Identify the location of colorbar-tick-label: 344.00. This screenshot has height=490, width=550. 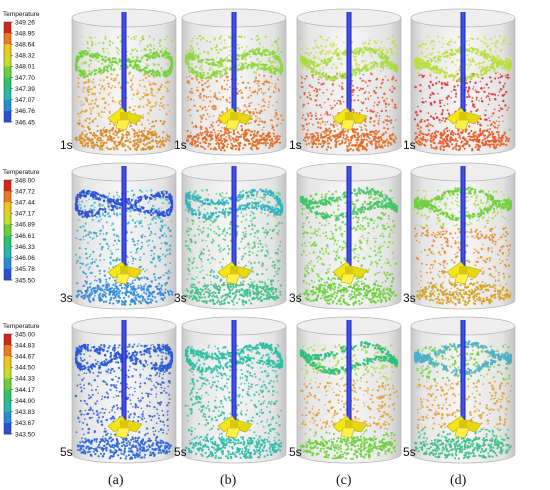
(25, 401).